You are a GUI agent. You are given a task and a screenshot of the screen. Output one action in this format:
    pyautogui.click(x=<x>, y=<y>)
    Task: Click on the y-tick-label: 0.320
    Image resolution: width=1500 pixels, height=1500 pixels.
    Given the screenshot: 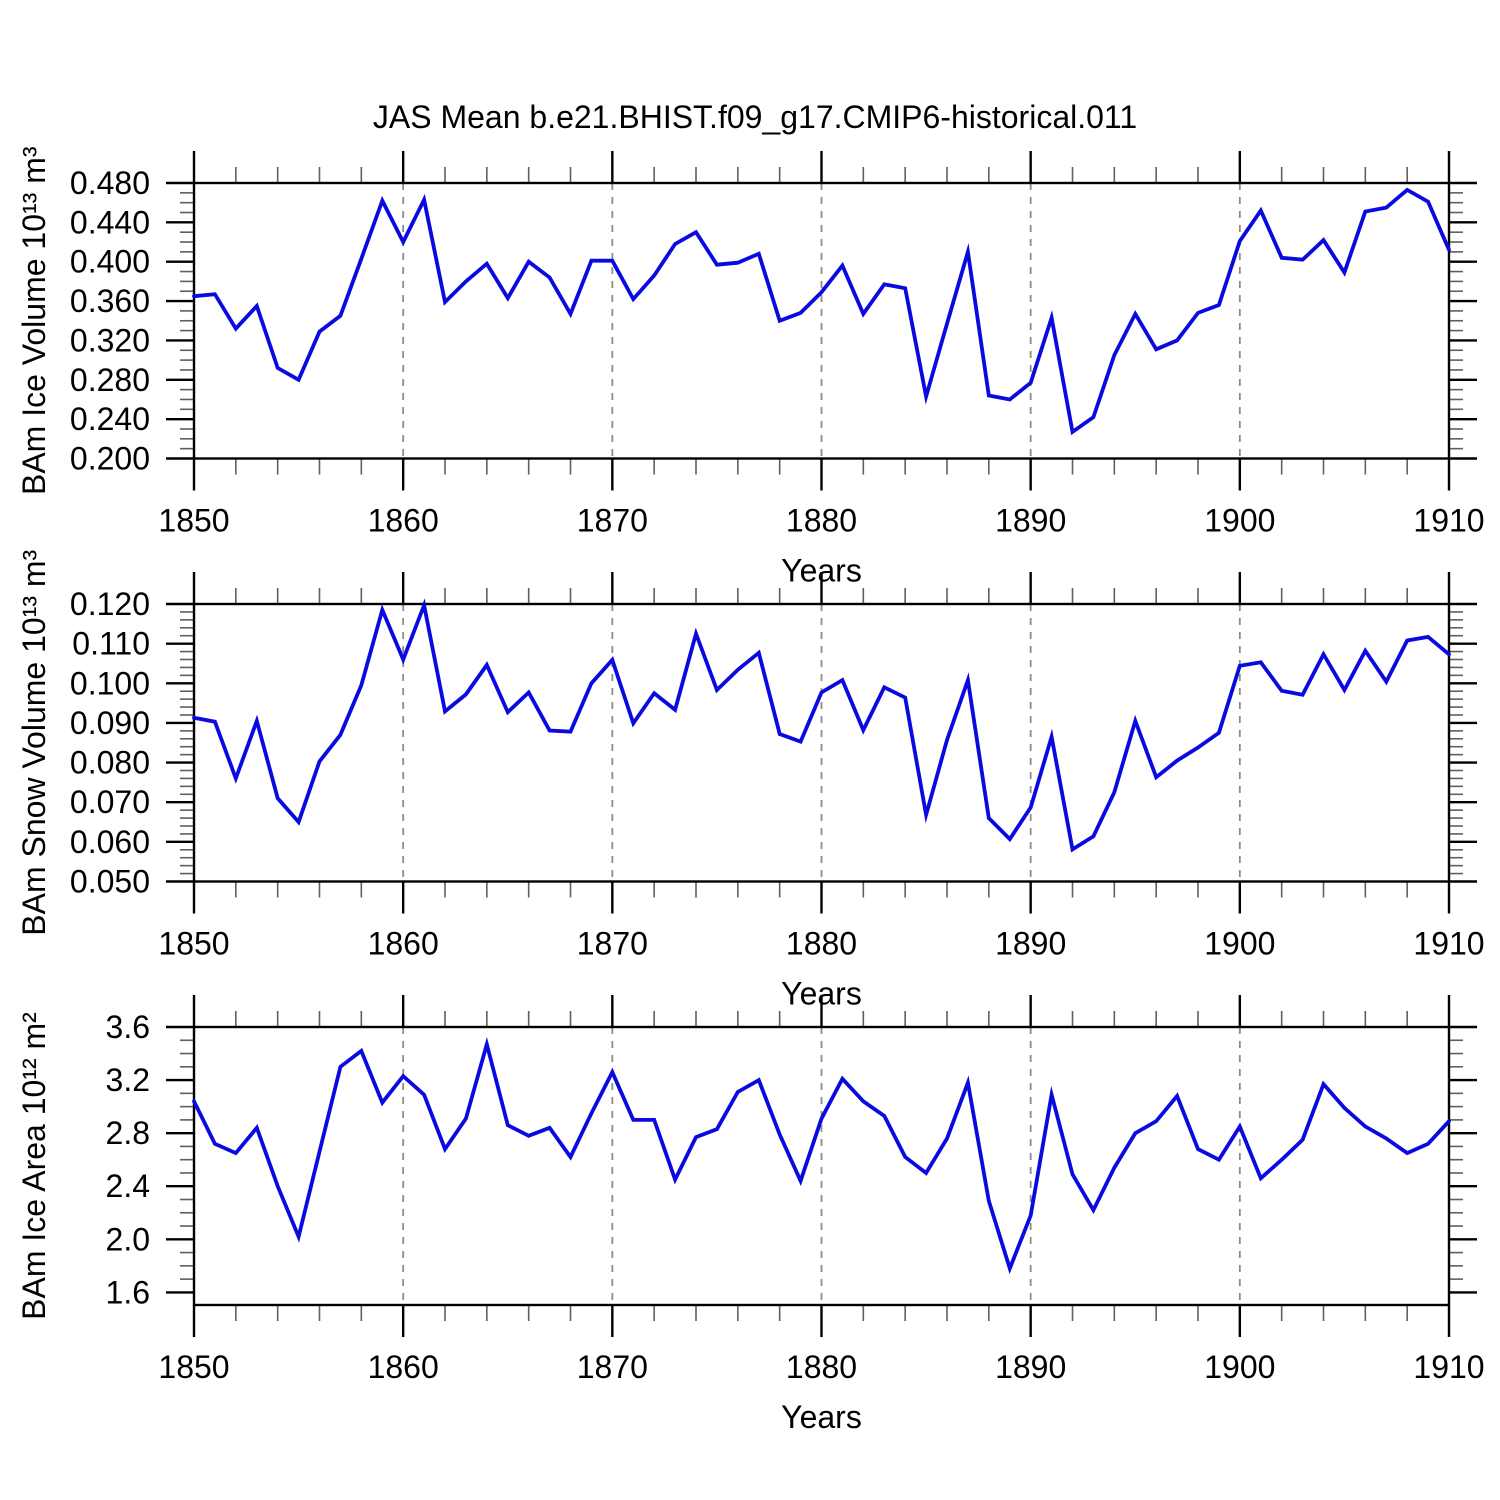 What is the action you would take?
    pyautogui.click(x=110, y=340)
    